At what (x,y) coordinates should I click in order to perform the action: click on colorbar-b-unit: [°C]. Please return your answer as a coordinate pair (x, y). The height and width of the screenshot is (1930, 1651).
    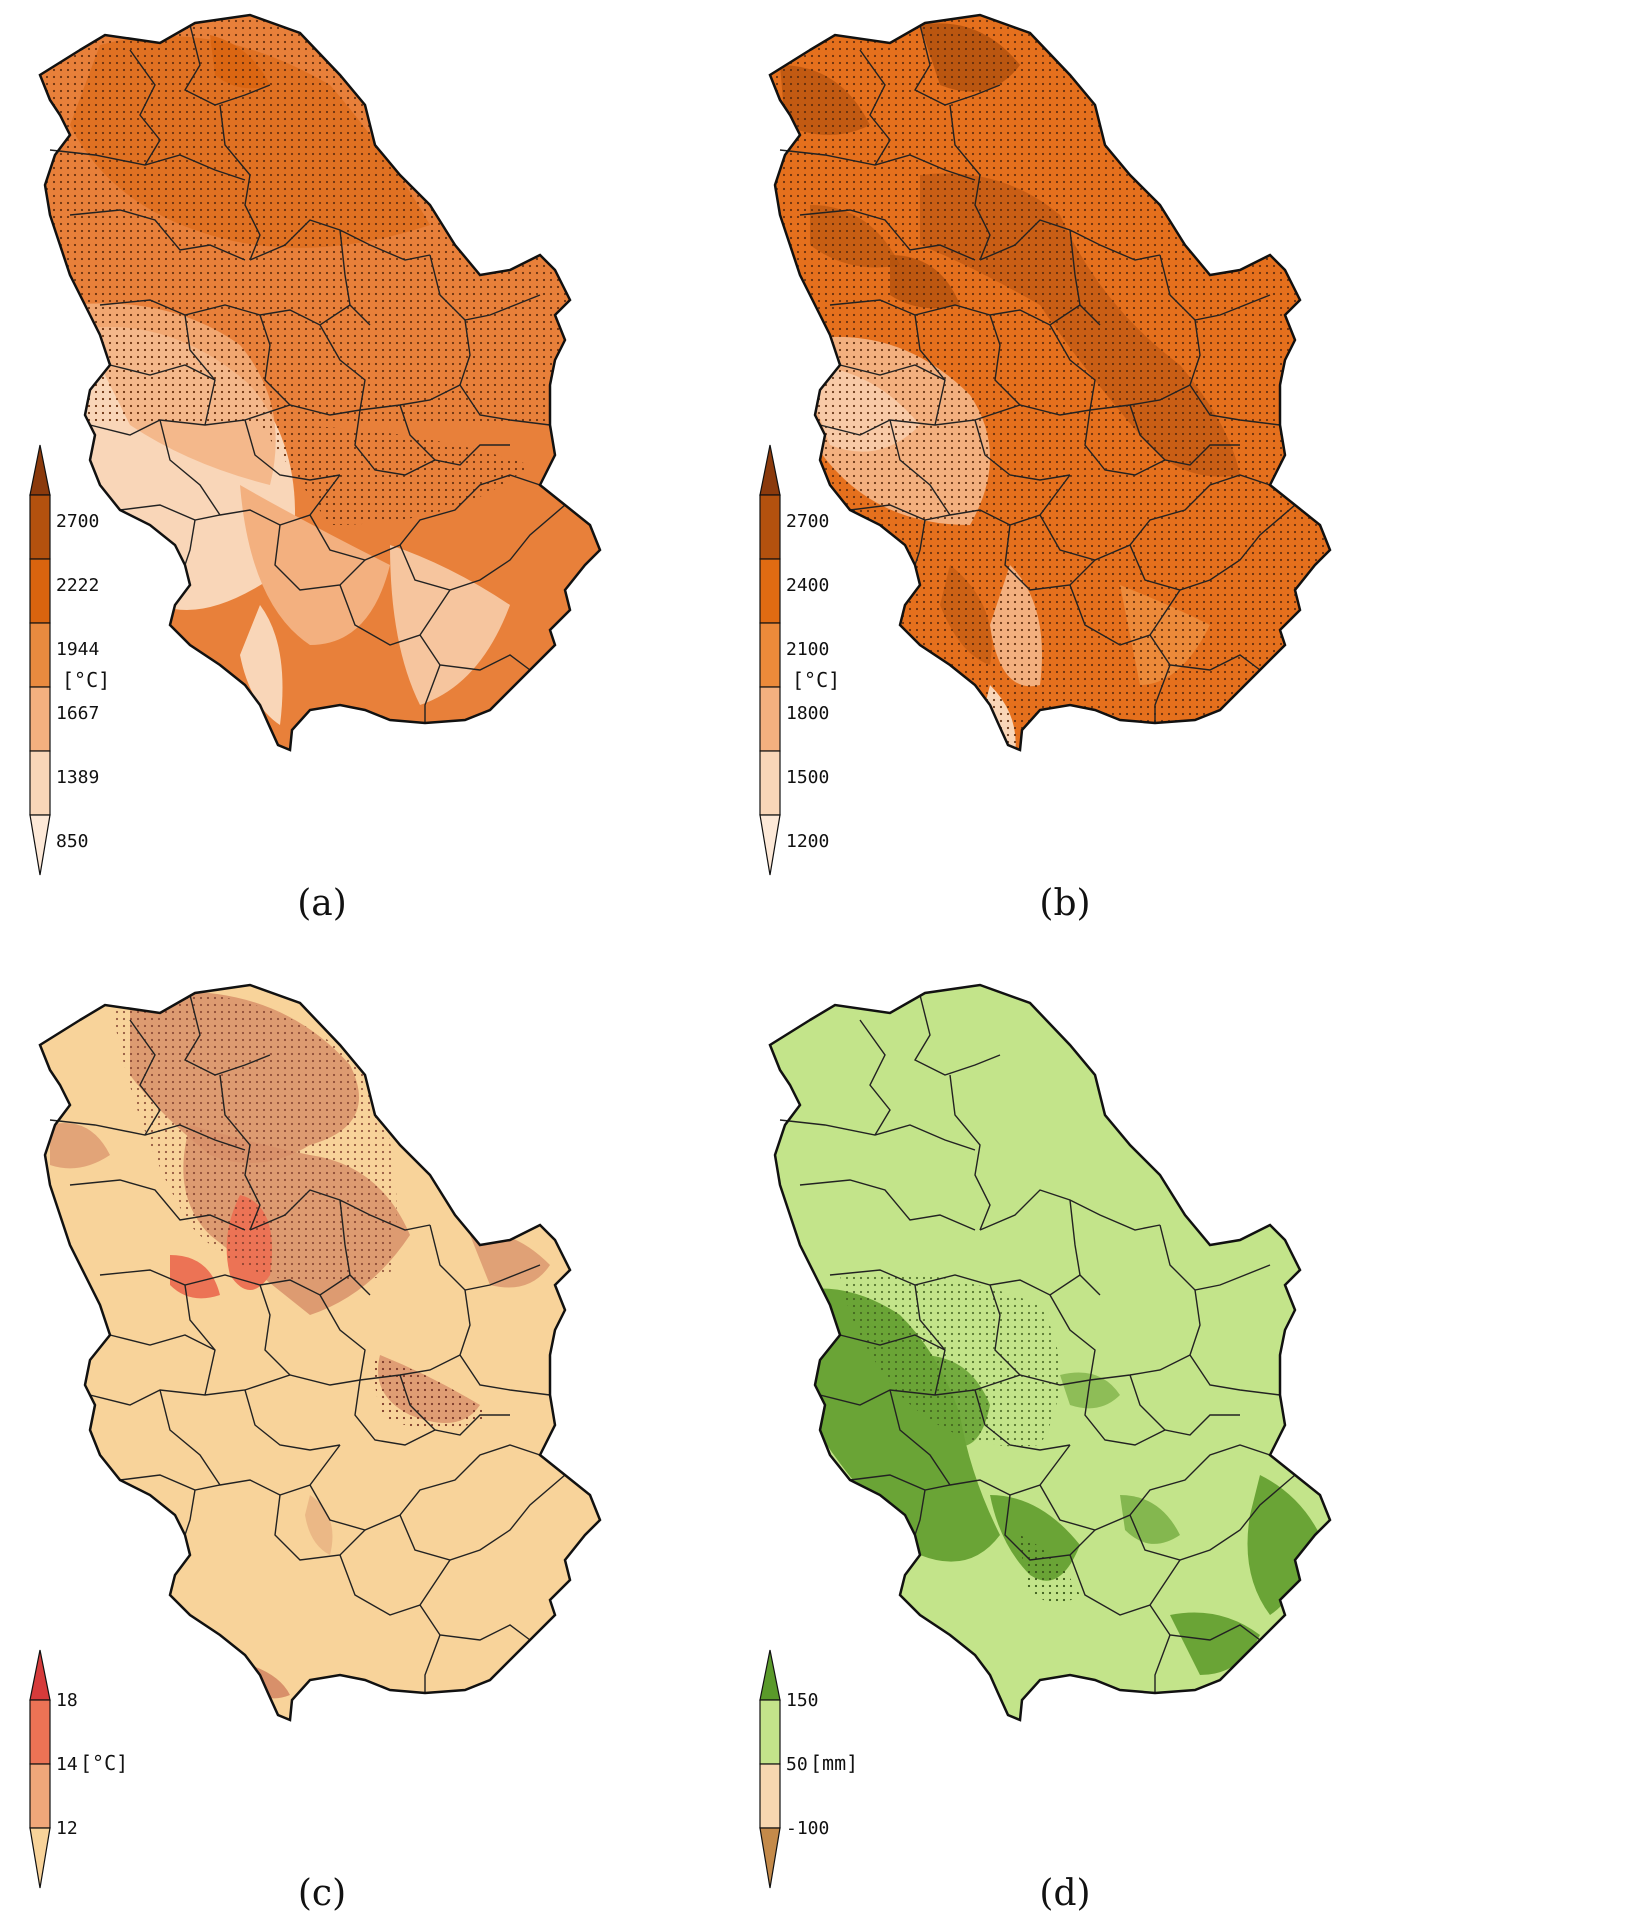
    Looking at the image, I should click on (816, 680).